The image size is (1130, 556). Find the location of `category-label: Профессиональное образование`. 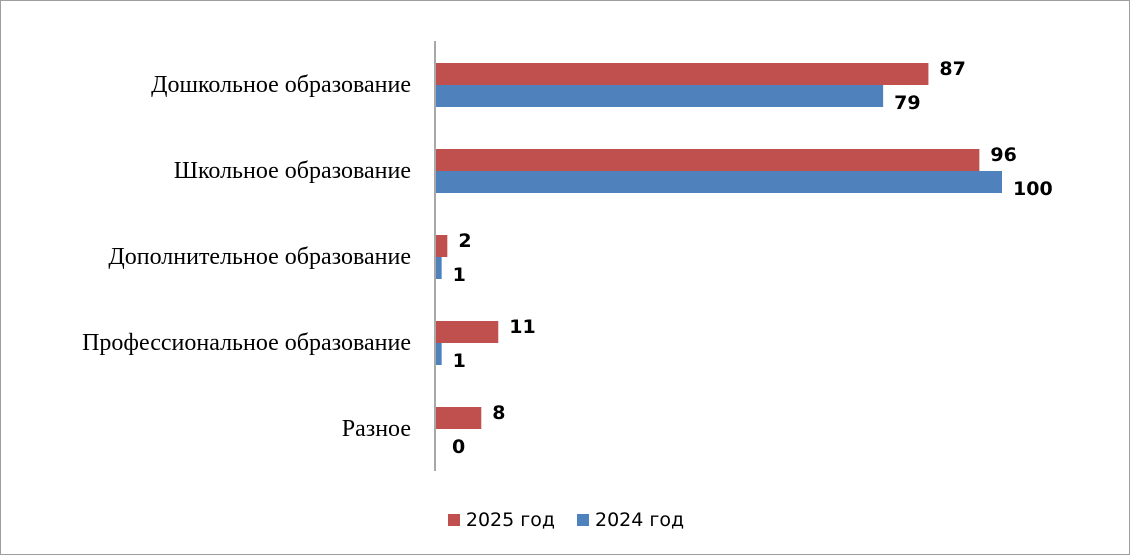

category-label: Профессиональное образование is located at coordinates (246, 343).